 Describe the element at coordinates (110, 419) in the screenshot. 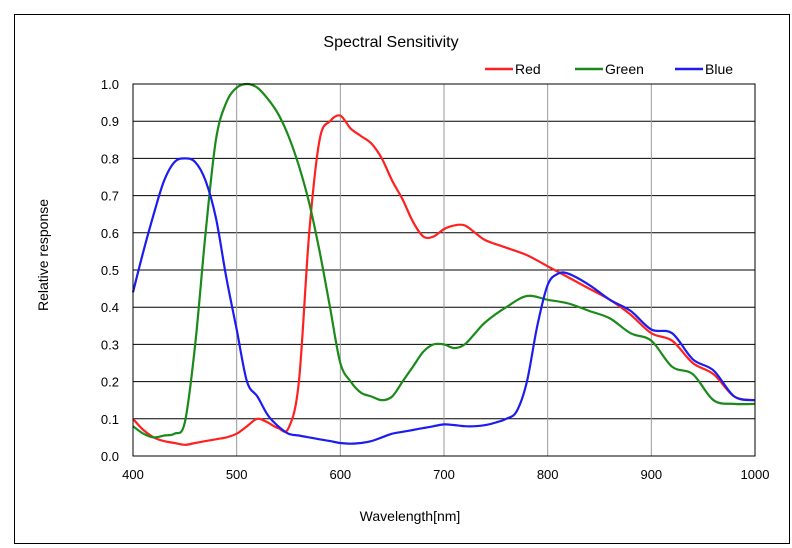

I see `y-tick-label: 0.1` at that location.